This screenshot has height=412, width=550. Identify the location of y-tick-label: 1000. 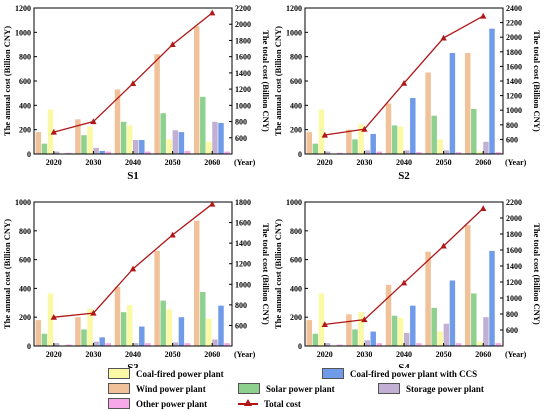
(23, 202).